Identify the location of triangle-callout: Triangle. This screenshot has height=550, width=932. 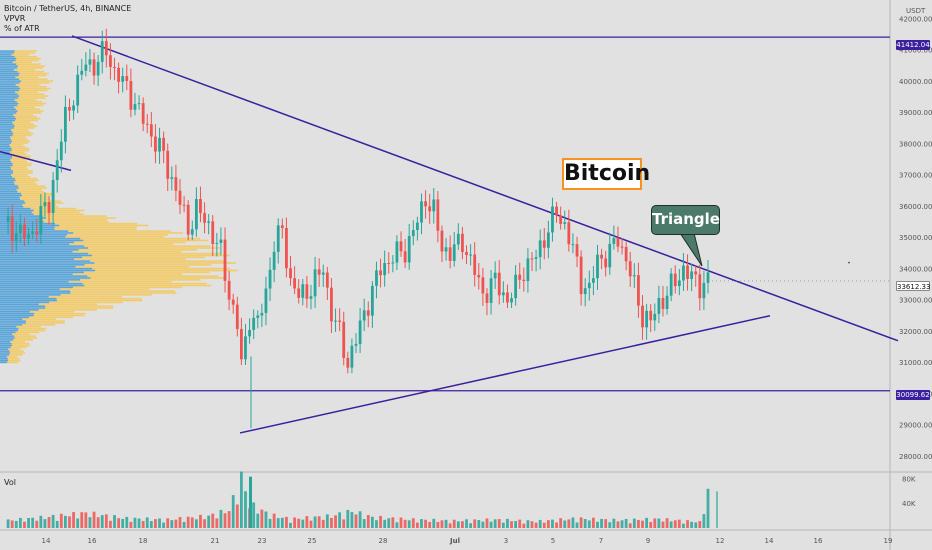
(685, 220).